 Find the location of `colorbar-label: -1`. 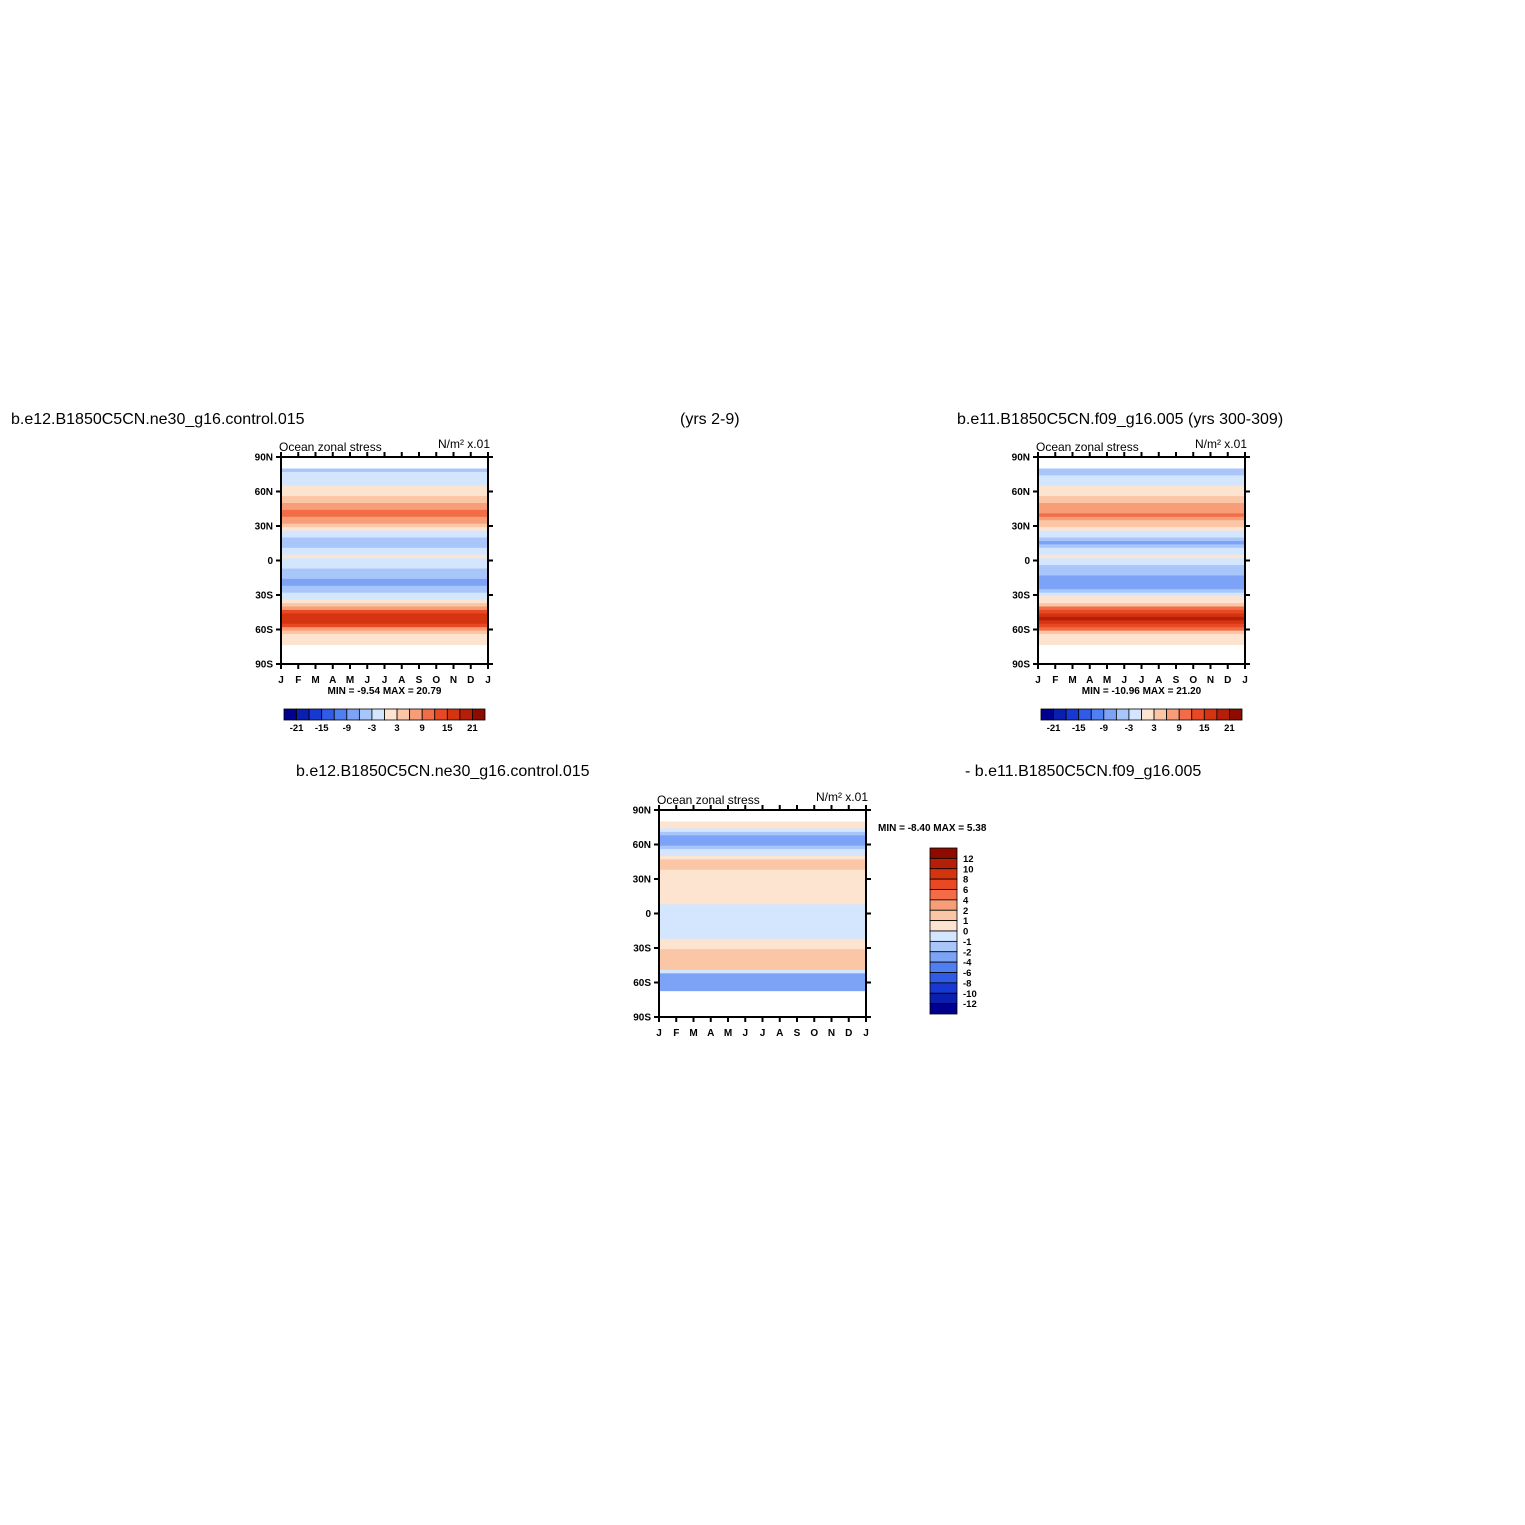

colorbar-label: -1 is located at coordinates (967, 942).